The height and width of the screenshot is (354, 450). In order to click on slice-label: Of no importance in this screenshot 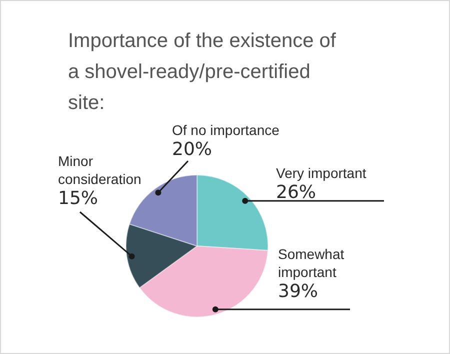, I will do `click(226, 130)`.